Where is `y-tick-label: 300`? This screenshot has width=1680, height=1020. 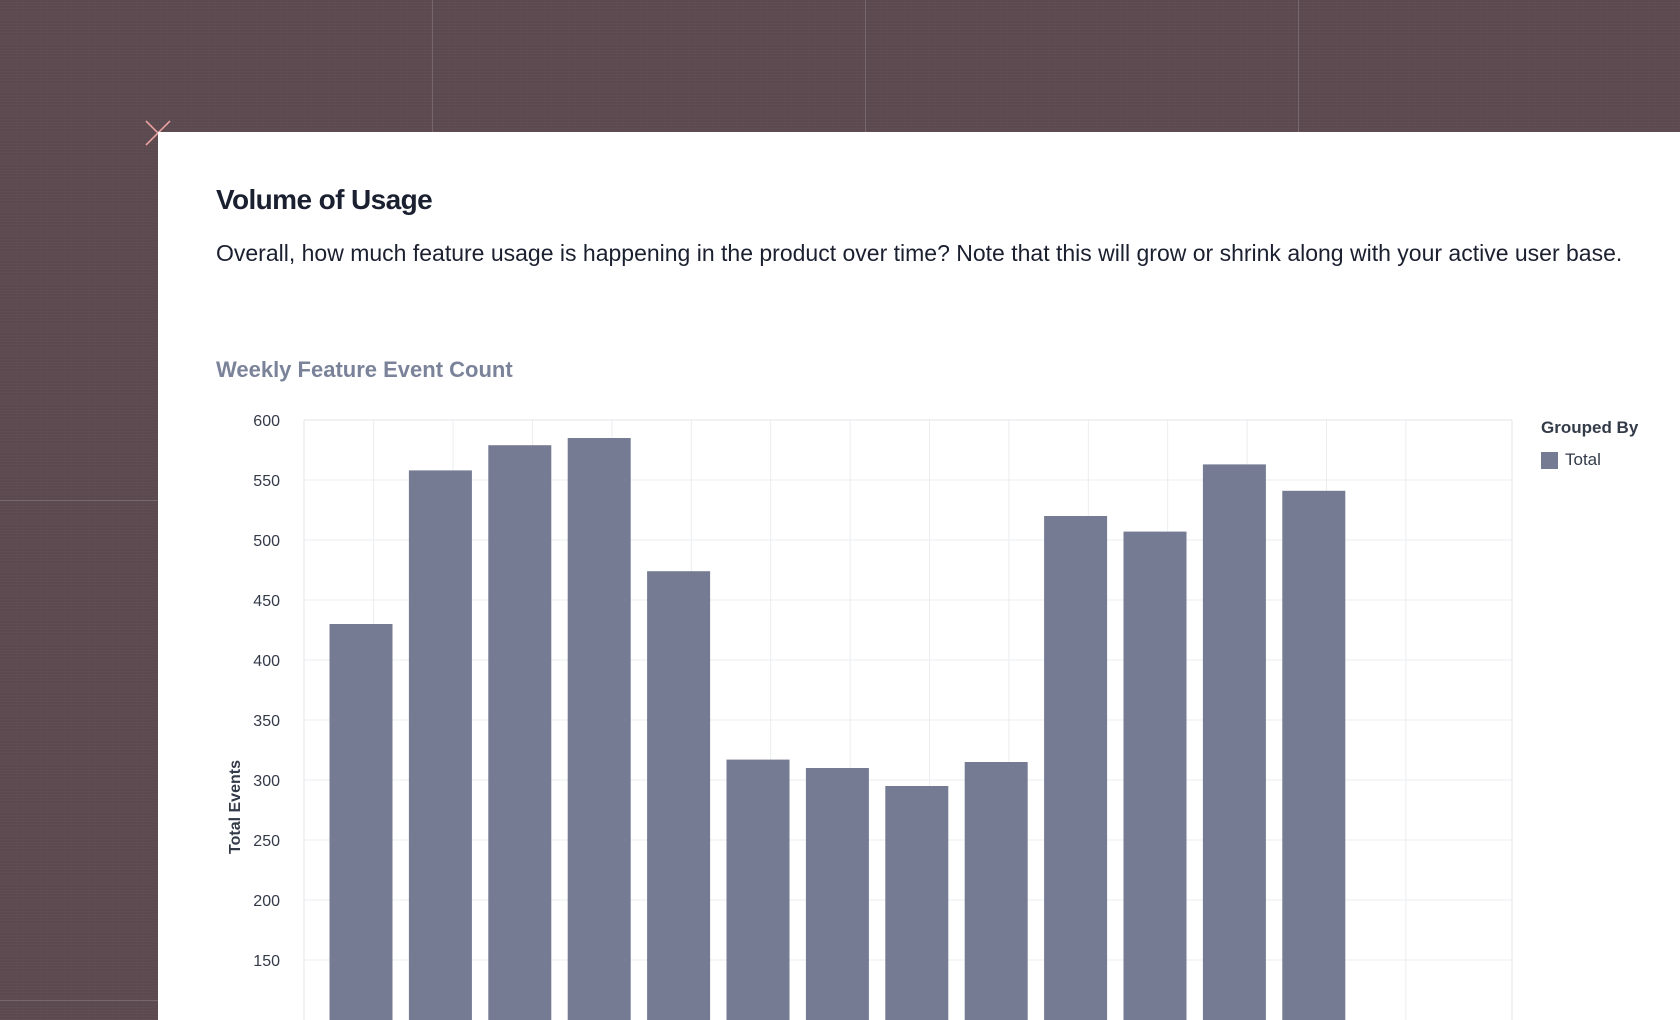 y-tick-label: 300 is located at coordinates (266, 781).